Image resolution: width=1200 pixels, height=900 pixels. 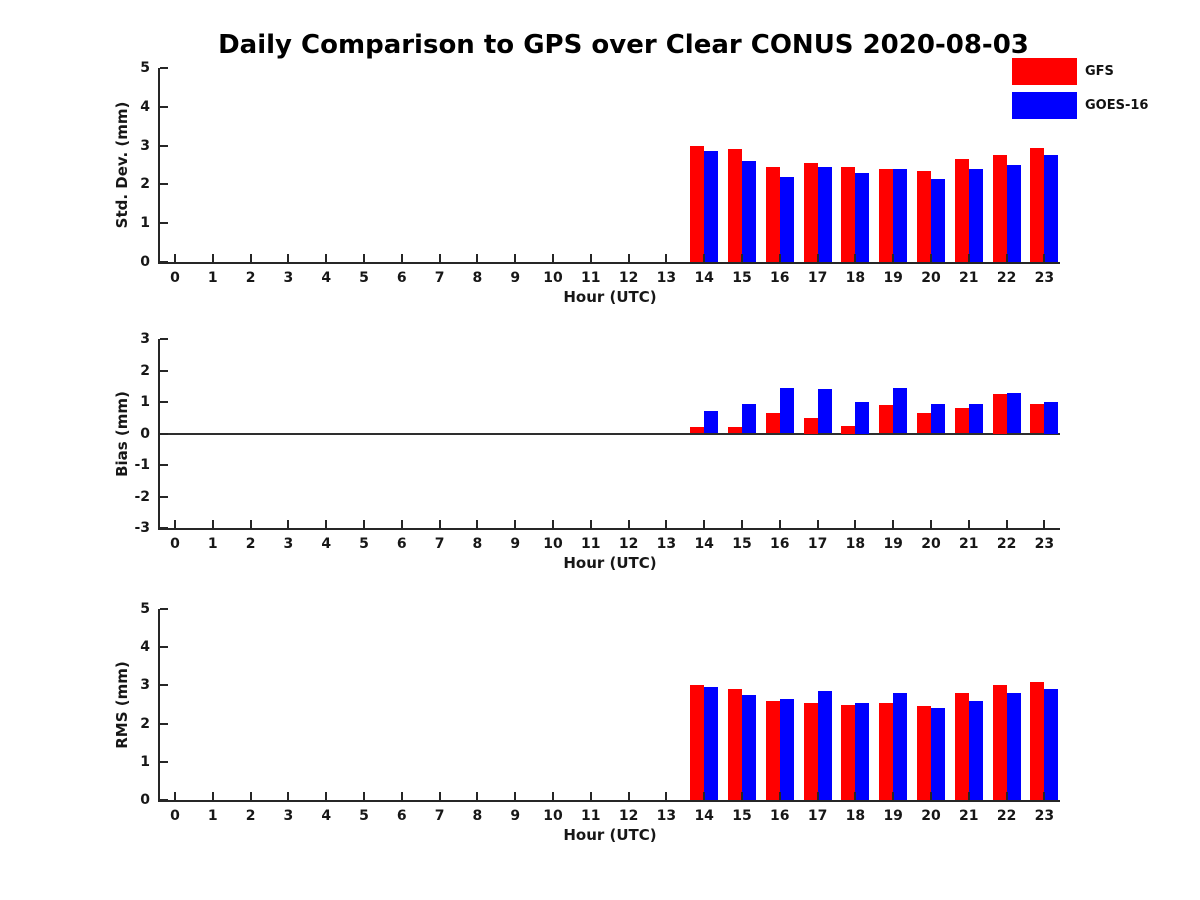 What do you see at coordinates (326, 544) in the screenshot?
I see `x-tick-label: 4` at bounding box center [326, 544].